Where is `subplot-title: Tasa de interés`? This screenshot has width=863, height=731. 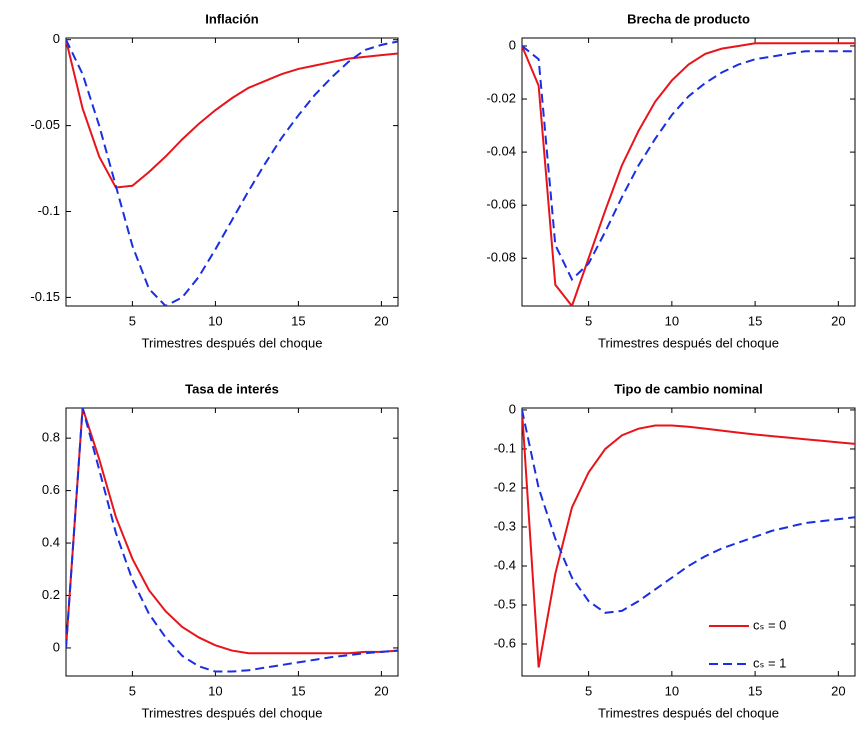 subplot-title: Tasa de interés is located at coordinates (232, 388).